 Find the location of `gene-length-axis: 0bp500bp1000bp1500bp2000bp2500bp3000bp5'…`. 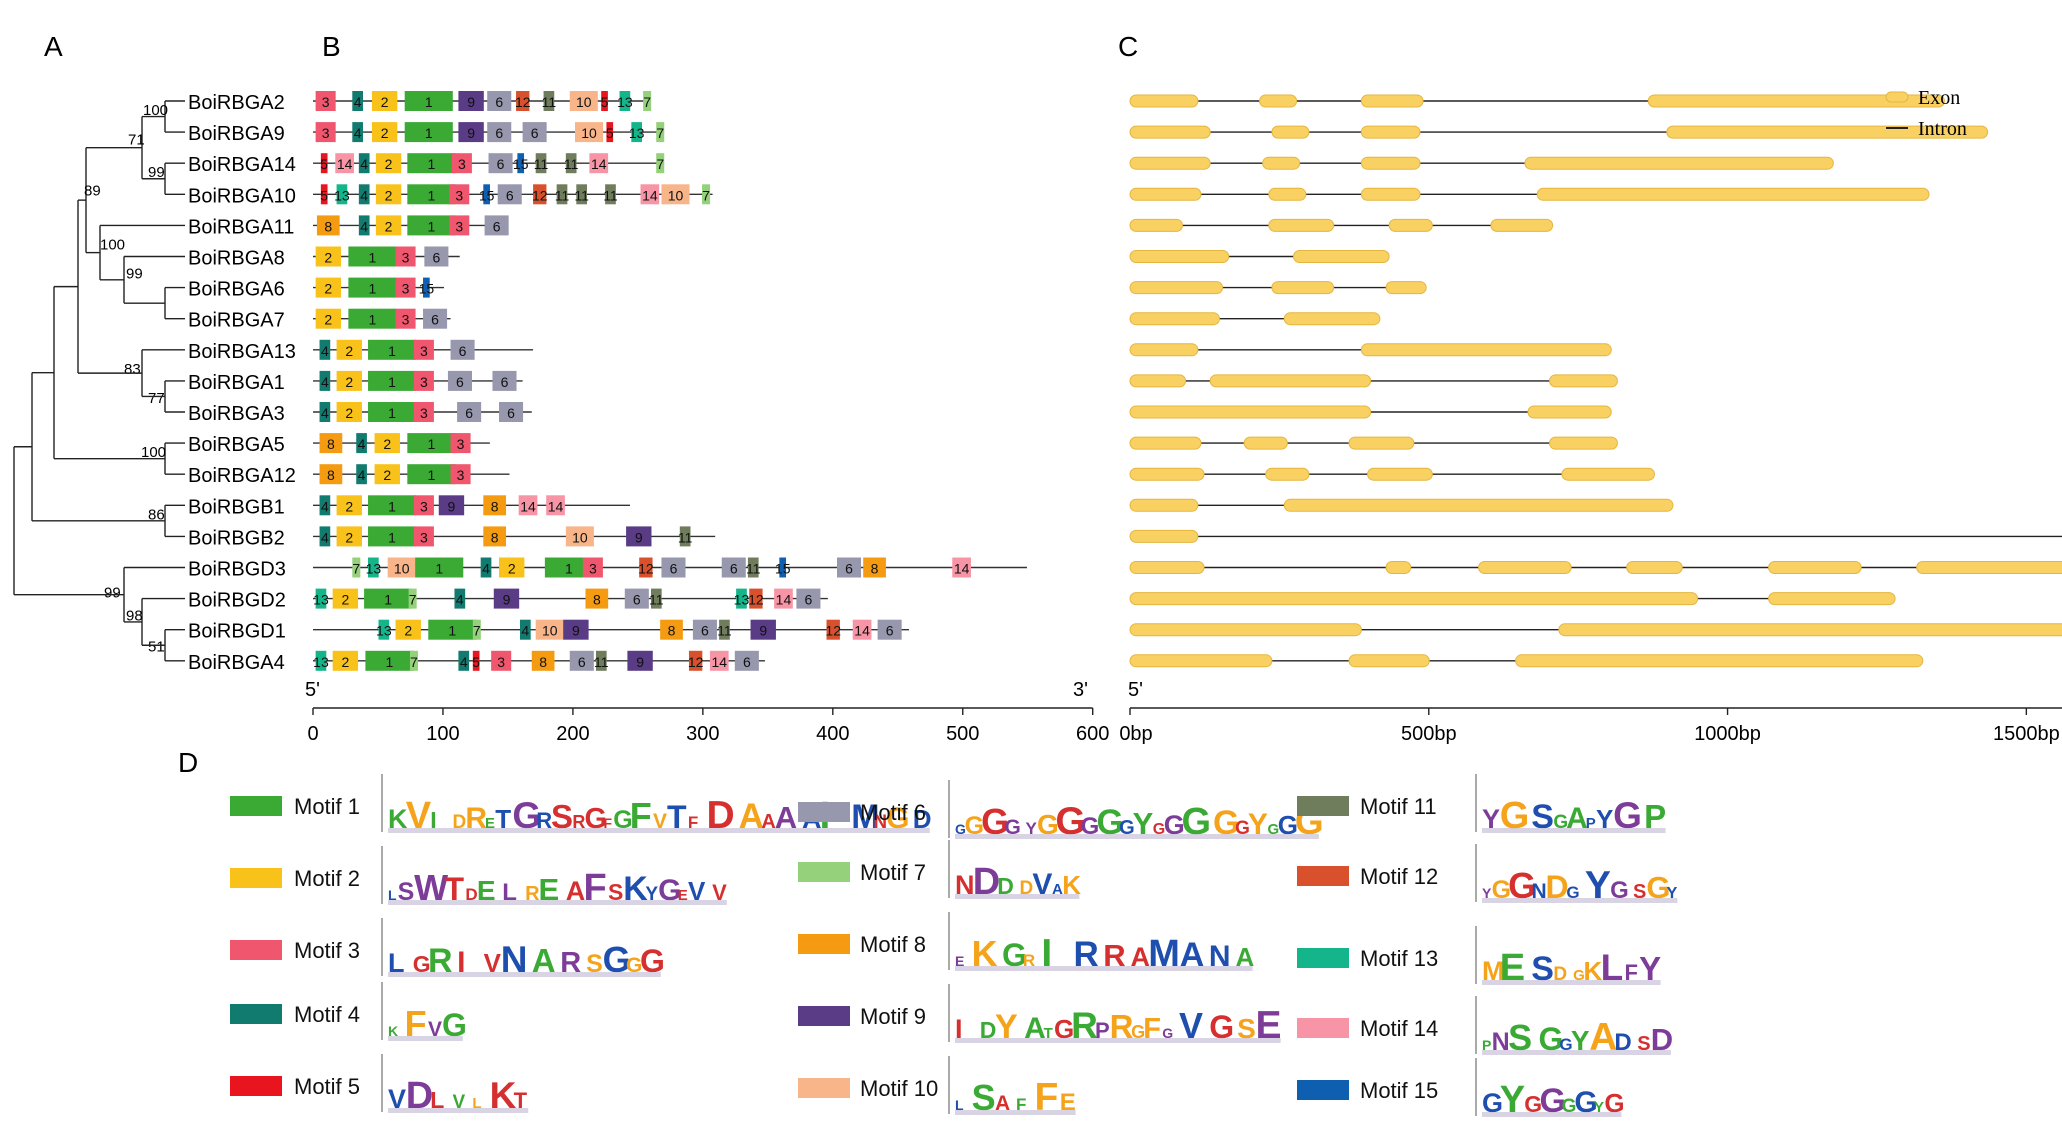

gene-length-axis: 0bp500bp1000bp1500bp2000bp2500bp3000bp5'… is located at coordinates (1590, 712).